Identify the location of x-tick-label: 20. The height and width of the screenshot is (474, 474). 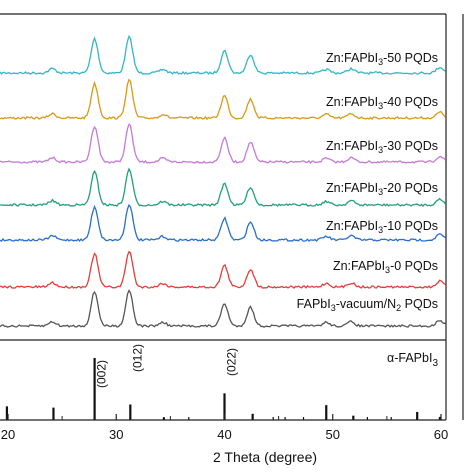
(8, 434).